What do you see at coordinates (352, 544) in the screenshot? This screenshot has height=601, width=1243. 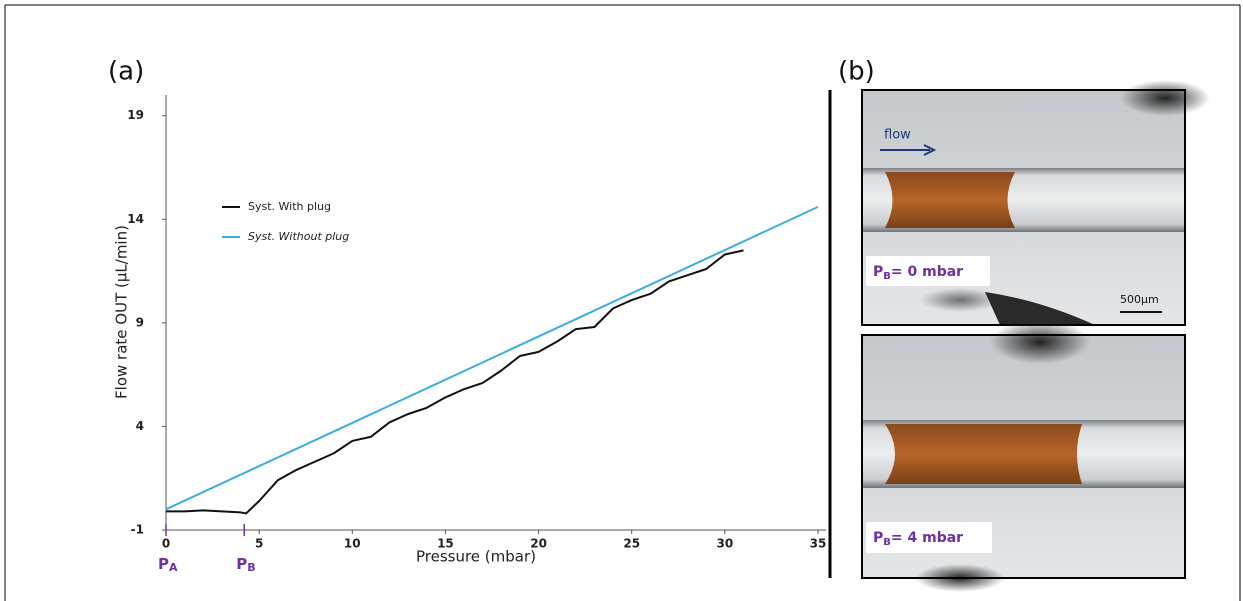 I see `x-tick-label: 10` at bounding box center [352, 544].